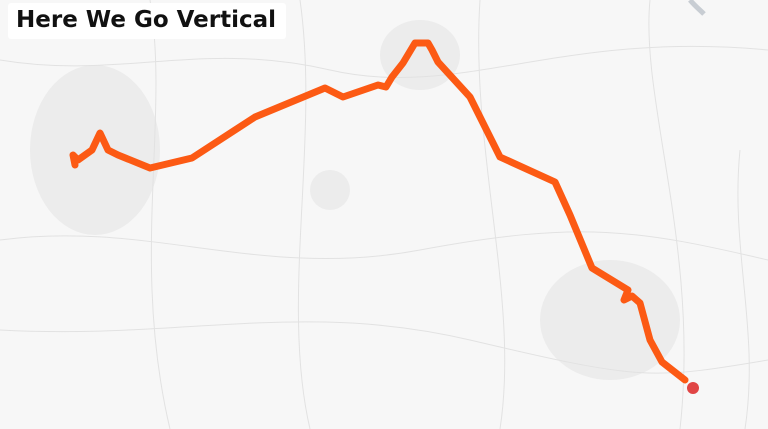  I want to click on end-marker, so click(693, 388).